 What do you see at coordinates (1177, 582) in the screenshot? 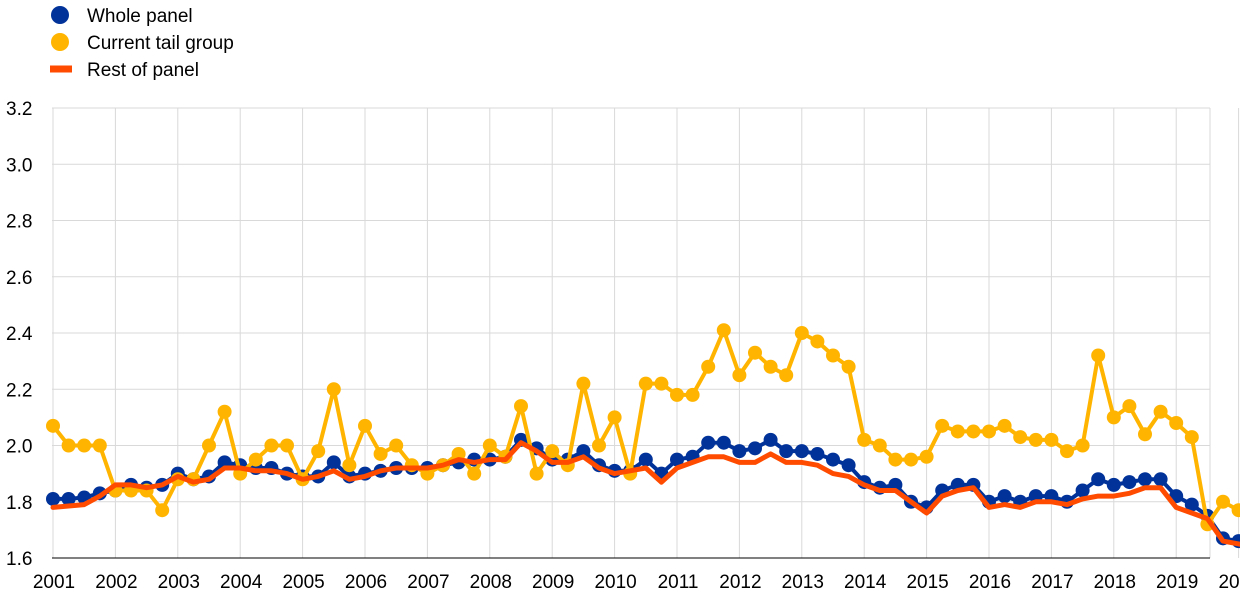
I see `x-tick-label: 2019` at bounding box center [1177, 582].